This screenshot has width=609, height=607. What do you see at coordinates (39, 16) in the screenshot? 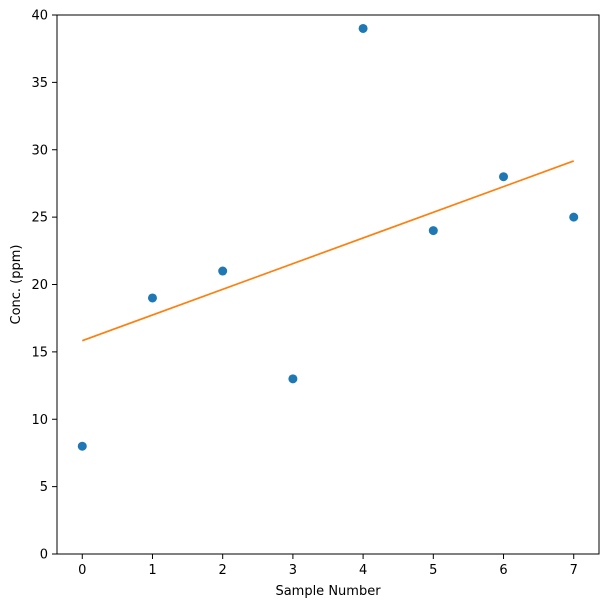
I see `y-tick-label: 40` at bounding box center [39, 16].